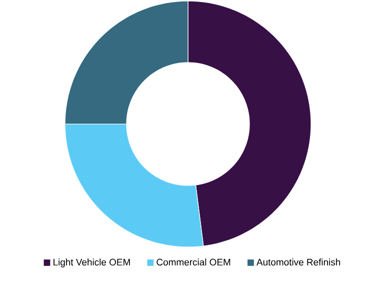 The width and height of the screenshot is (385, 282). Describe the element at coordinates (298, 262) in the screenshot. I see `legend-label: Automotive Refinish` at that location.